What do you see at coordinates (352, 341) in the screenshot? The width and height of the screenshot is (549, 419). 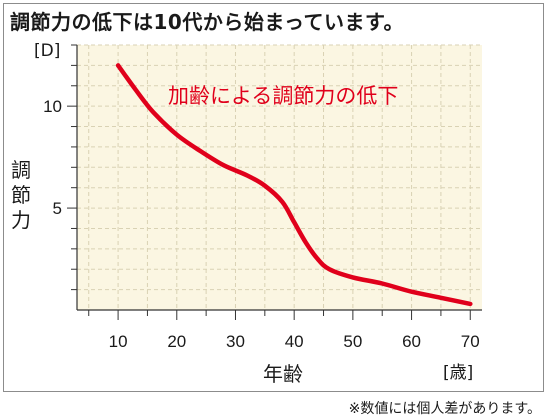 I see `x-tick-label: 50` at bounding box center [352, 341].